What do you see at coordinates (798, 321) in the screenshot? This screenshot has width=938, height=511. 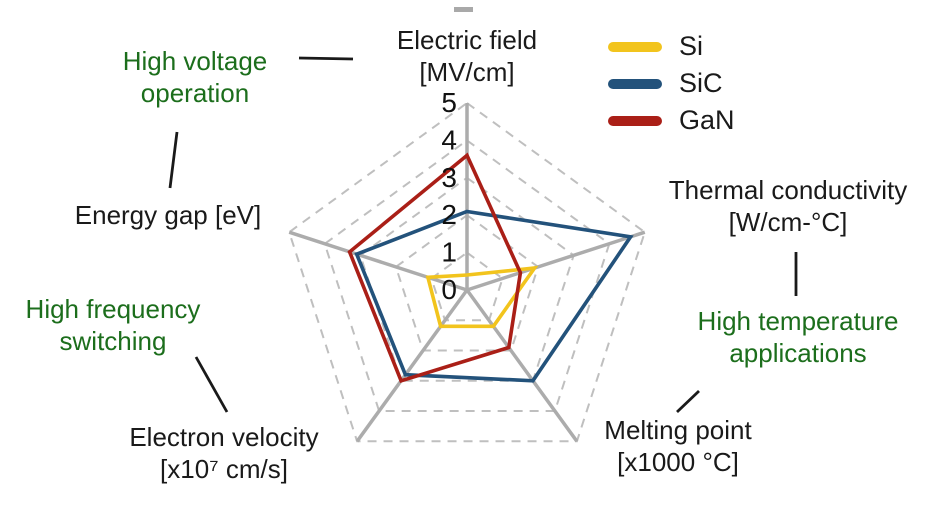 I see `note-high-temperature-line1: High temperature` at bounding box center [798, 321].